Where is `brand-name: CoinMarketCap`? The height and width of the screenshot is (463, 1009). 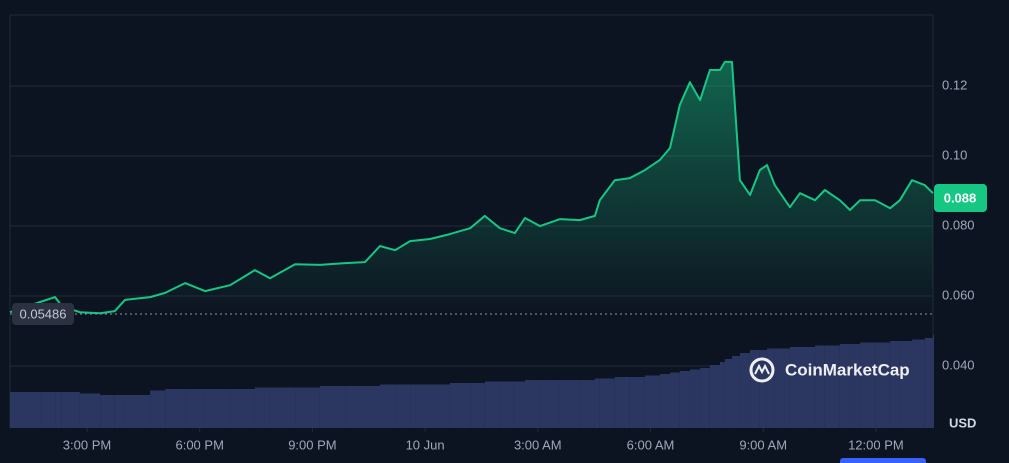 brand-name: CoinMarketCap is located at coordinates (847, 369).